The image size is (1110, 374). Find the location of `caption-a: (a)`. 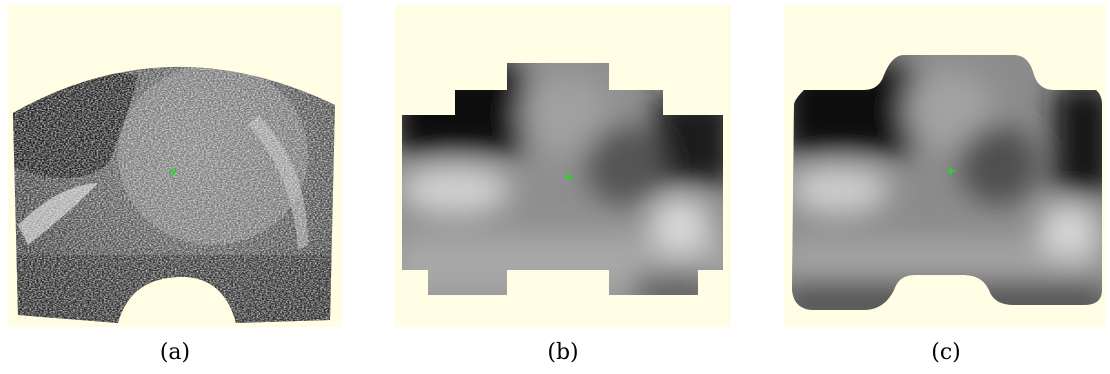

caption-a: (a) is located at coordinates (175, 352).